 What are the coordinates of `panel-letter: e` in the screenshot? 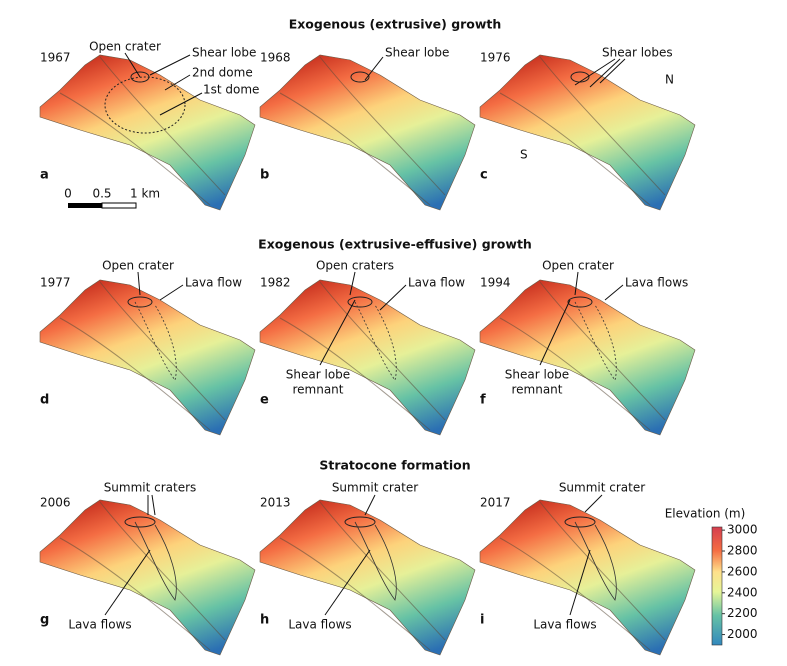 It's located at (264, 400).